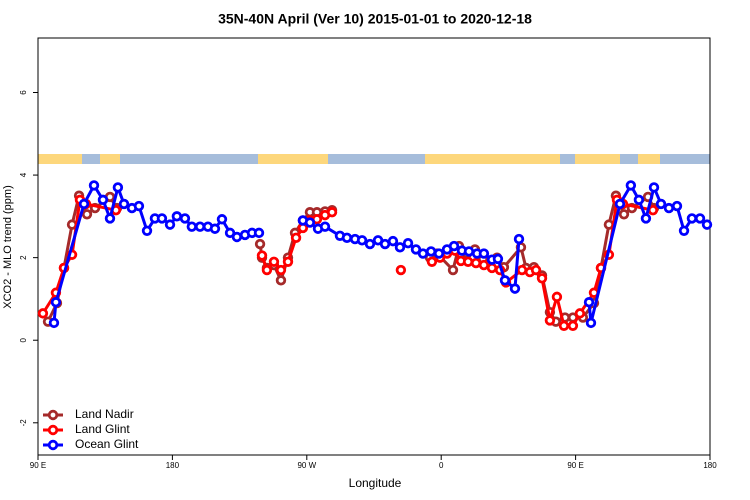  Describe the element at coordinates (306, 465) in the screenshot. I see `x-tick-label: 90 W` at that location.